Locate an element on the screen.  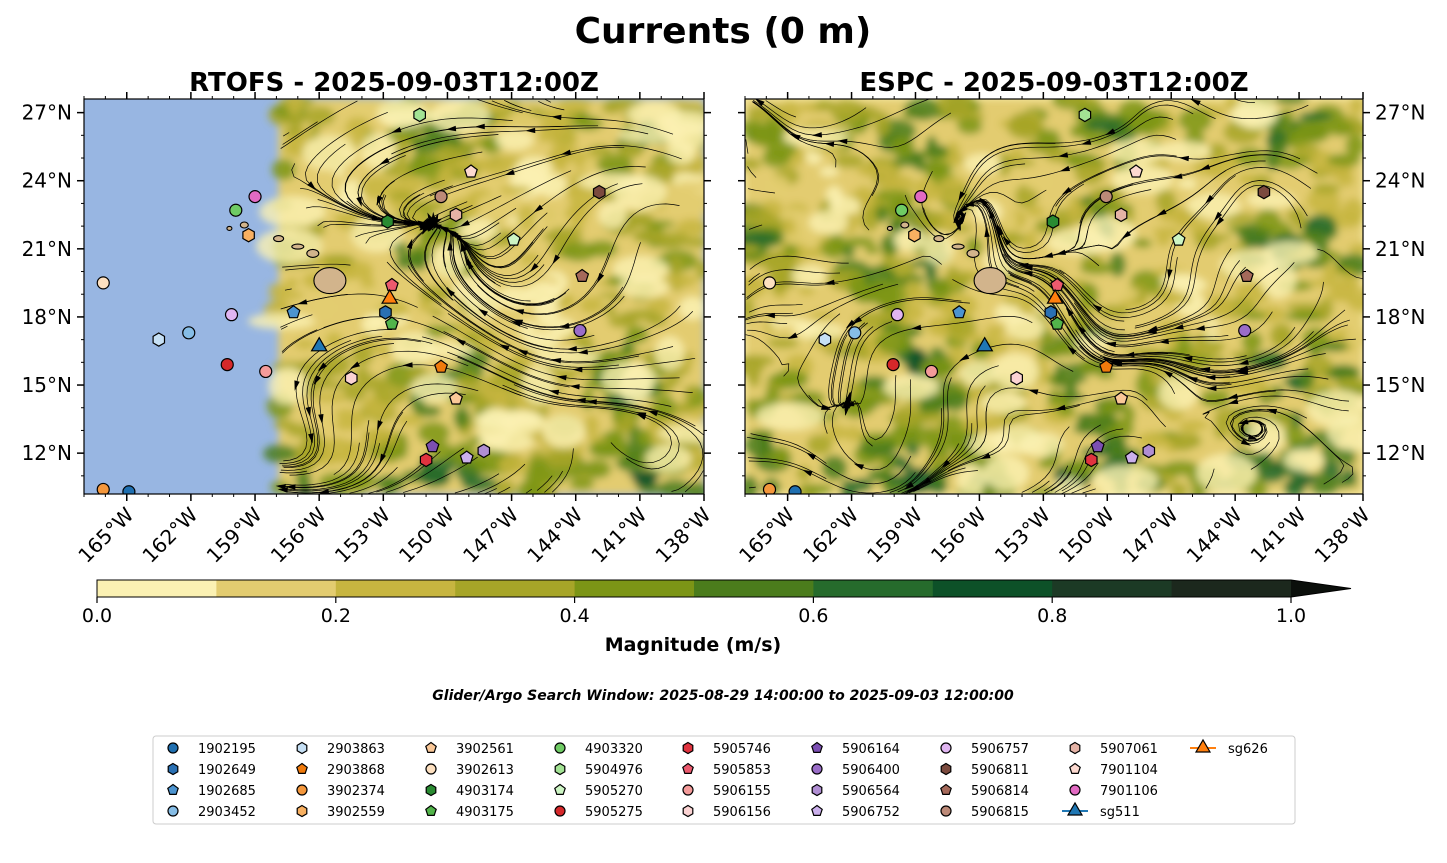
x-tick-label: 147°W is located at coordinates (1150, 534).